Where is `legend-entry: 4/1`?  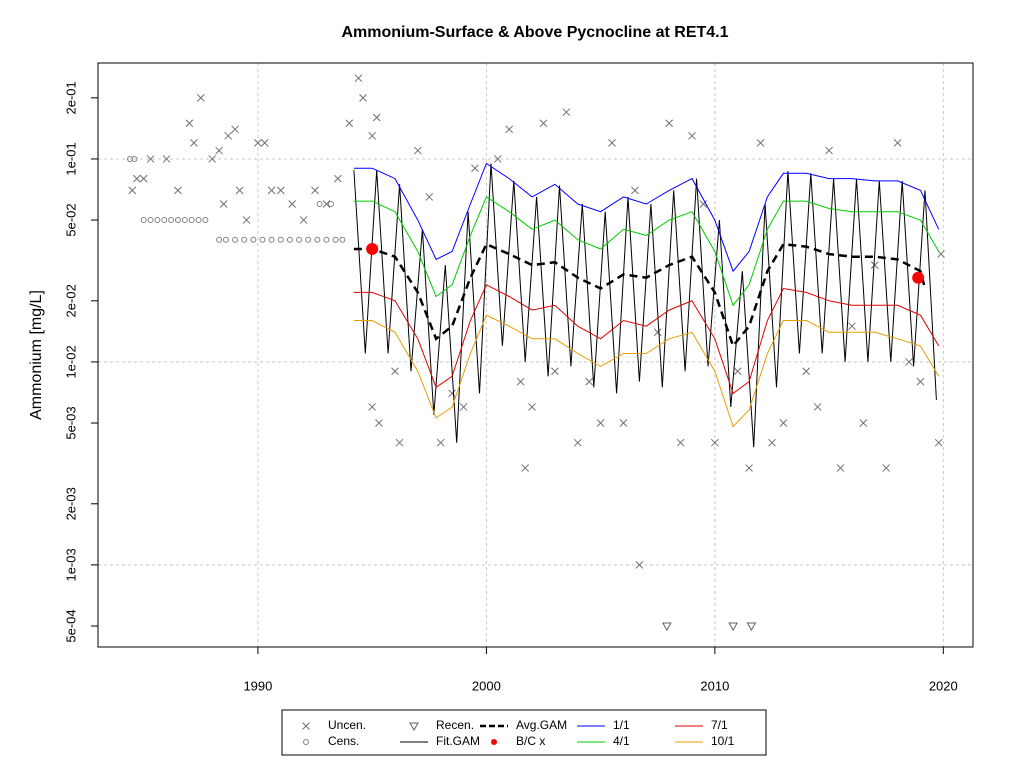 legend-entry: 4/1 is located at coordinates (603, 741).